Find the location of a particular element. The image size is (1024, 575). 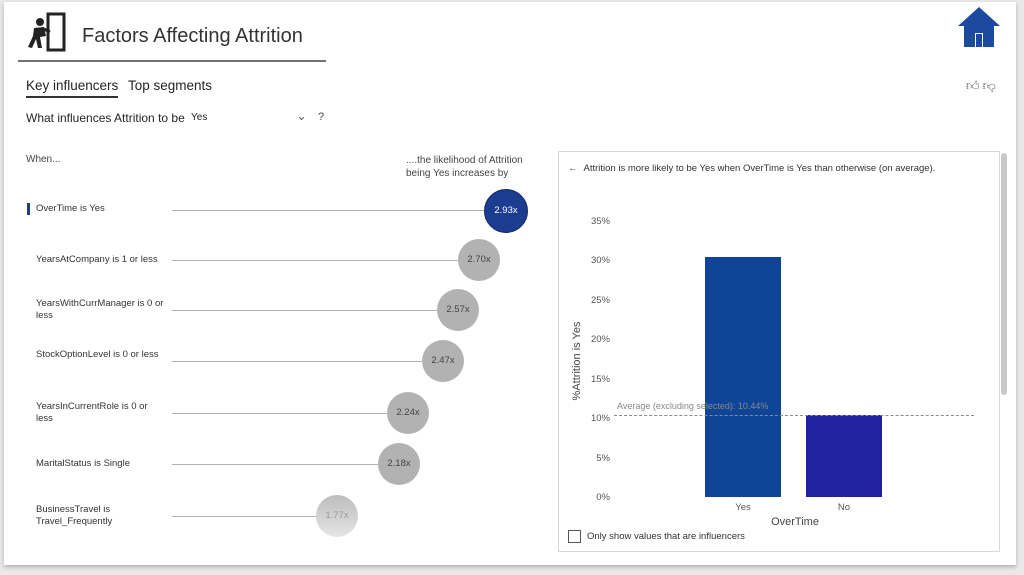

average-reference-line is located at coordinates (794, 415).